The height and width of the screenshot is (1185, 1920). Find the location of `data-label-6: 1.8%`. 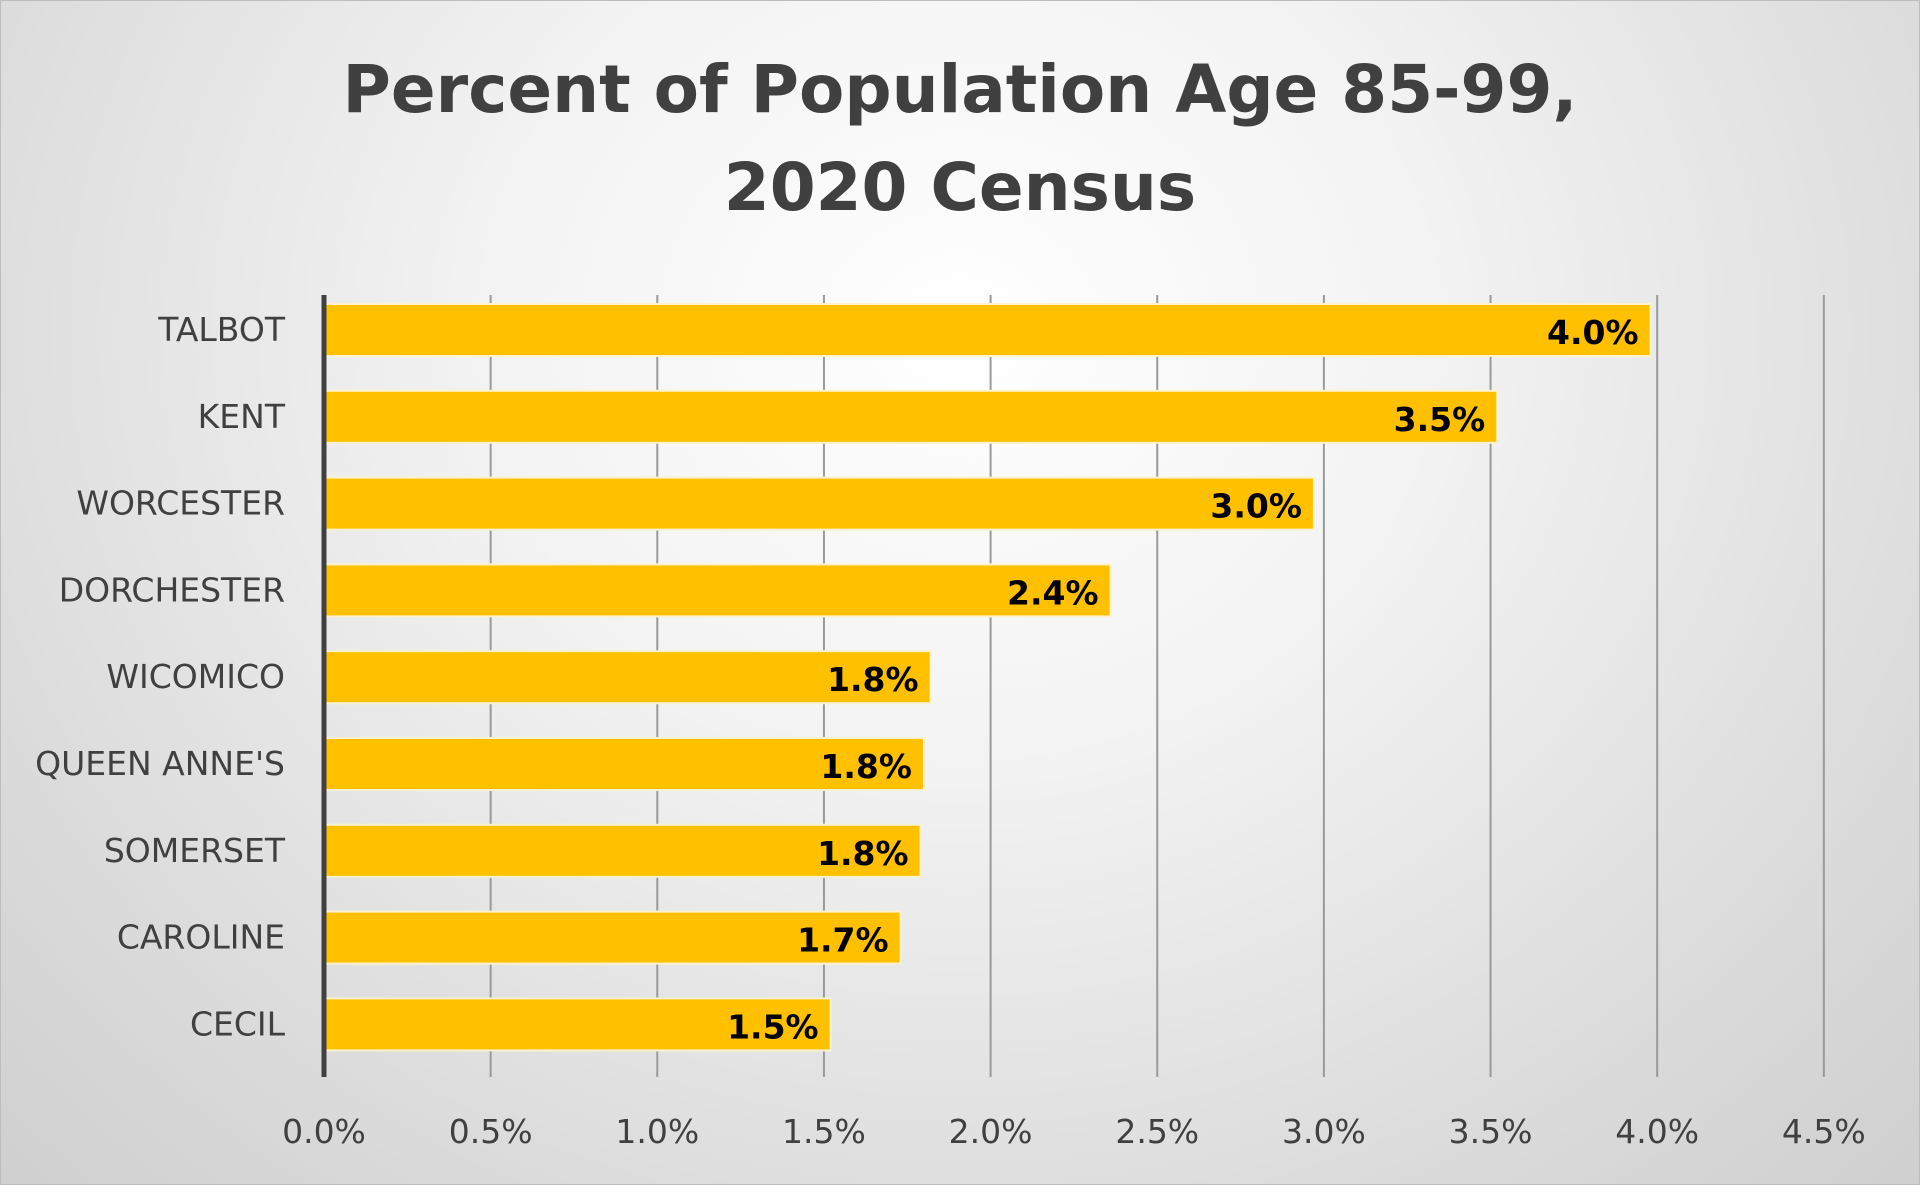

data-label-6: 1.8% is located at coordinates (863, 853).